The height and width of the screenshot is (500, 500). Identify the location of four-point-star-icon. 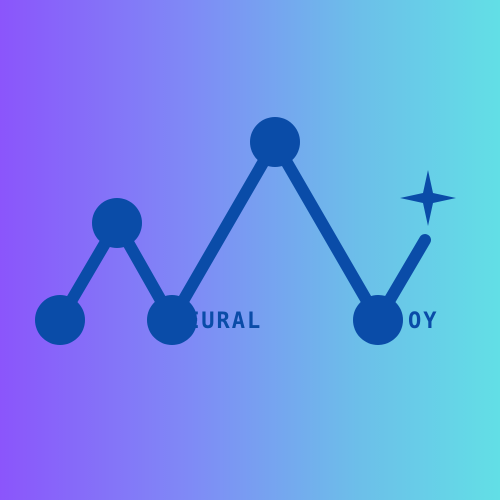
(428, 198).